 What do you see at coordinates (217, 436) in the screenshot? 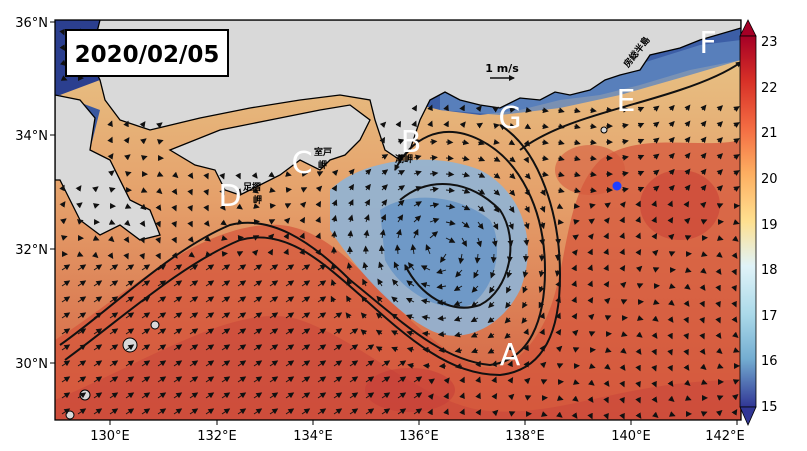
I see `x-tick-label: 132°E` at bounding box center [217, 436].